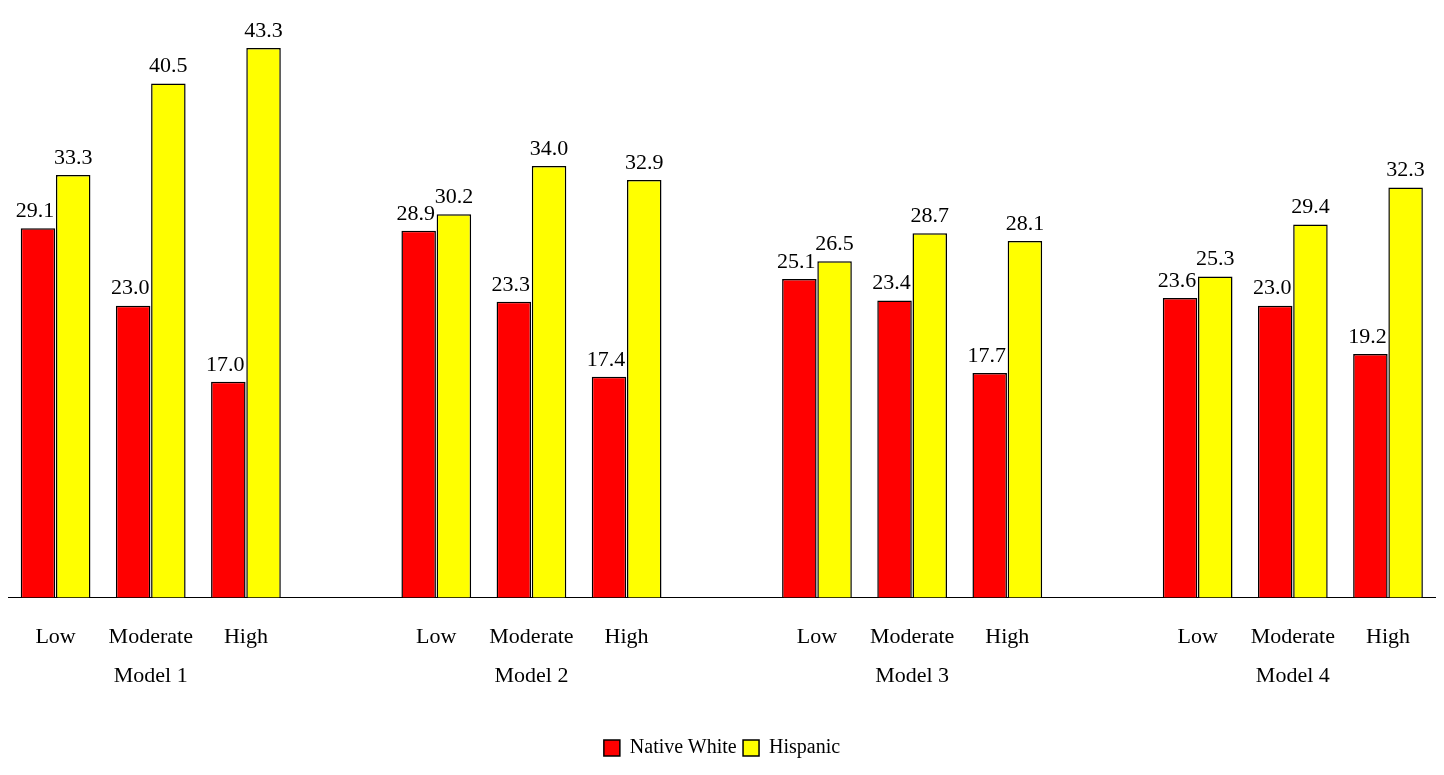  I want to click on data-label: 33.3, so click(73, 156).